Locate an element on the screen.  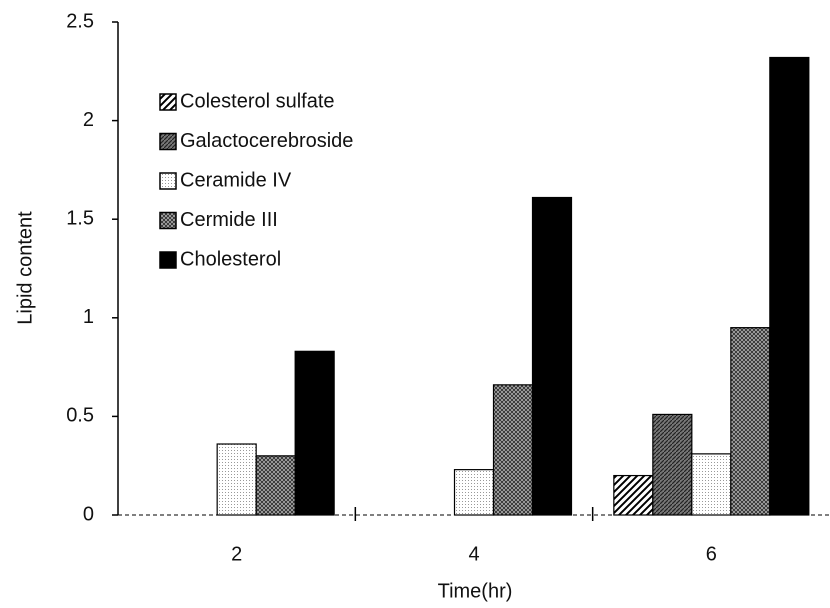
legend-label: Cholesterol is located at coordinates (230, 259).